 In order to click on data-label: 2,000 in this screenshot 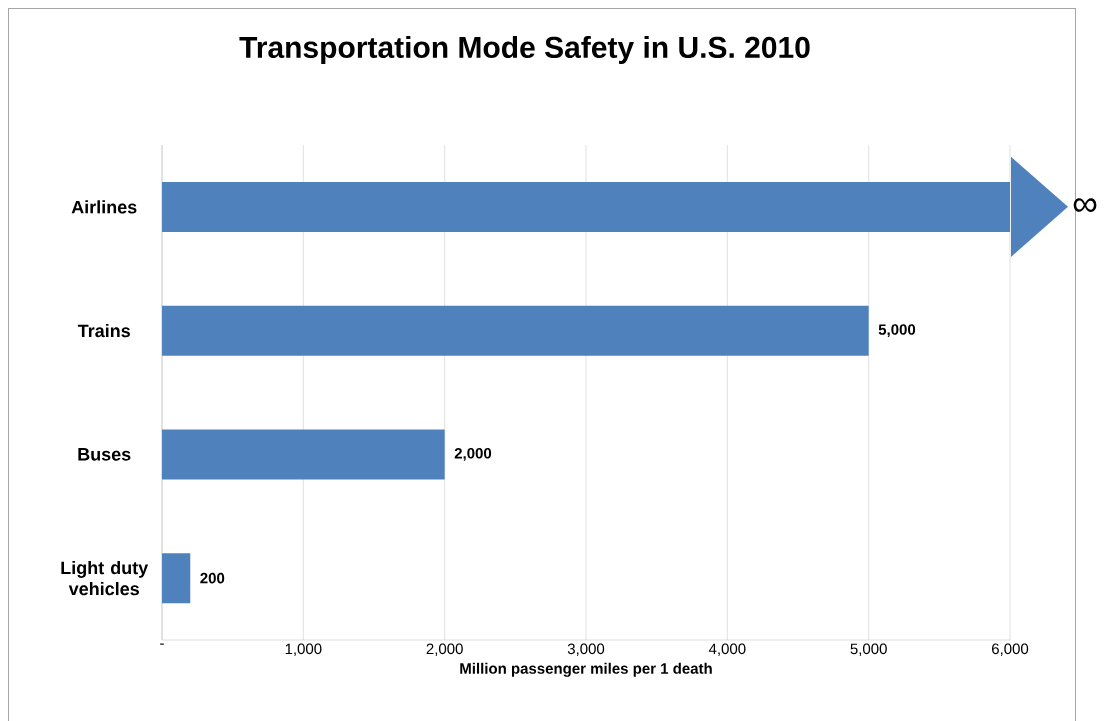, I will do `click(473, 454)`.